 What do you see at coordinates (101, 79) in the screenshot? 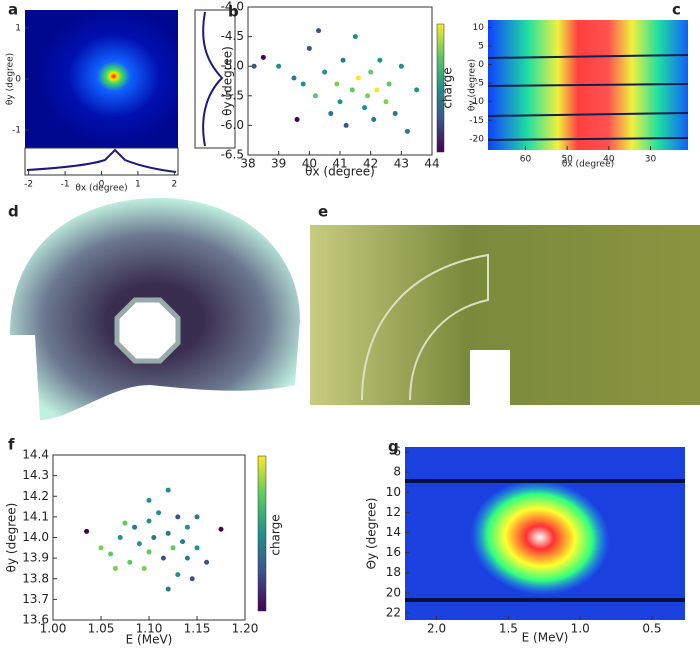
I see `heatmap-image` at bounding box center [101, 79].